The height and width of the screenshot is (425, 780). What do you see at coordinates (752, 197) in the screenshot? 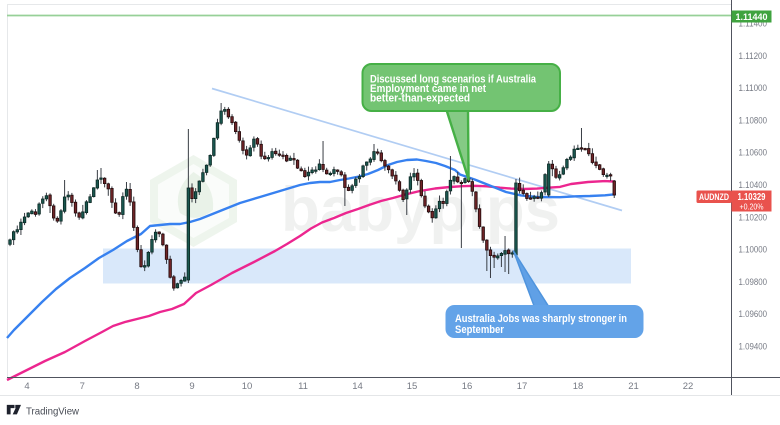
I see `svg-text: 1.10329` at bounding box center [752, 197].